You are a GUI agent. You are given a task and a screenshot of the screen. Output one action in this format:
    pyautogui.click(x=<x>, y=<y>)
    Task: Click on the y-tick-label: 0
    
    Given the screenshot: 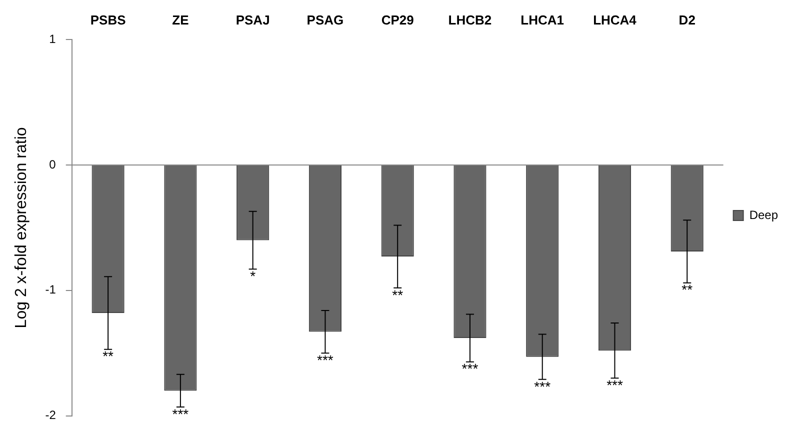 What is the action you would take?
    pyautogui.click(x=52, y=164)
    